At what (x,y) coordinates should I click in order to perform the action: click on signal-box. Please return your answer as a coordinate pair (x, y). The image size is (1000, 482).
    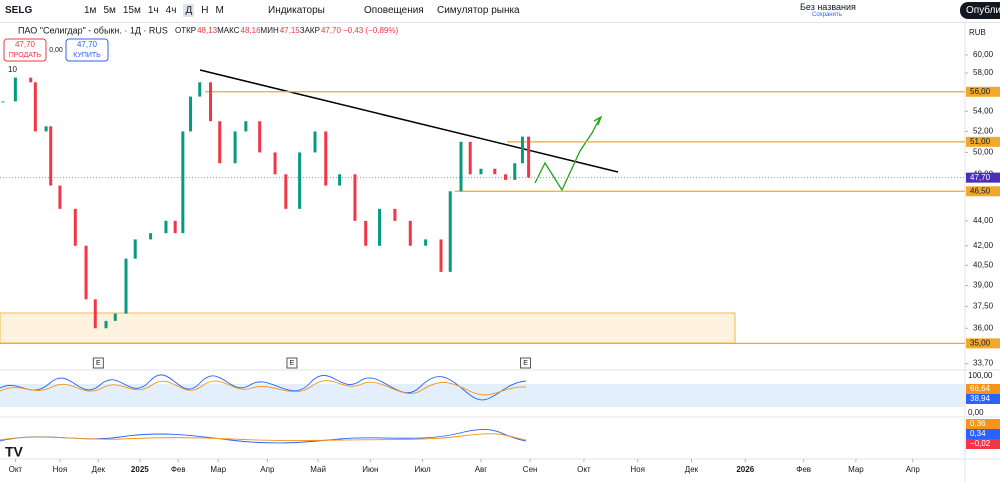
    Looking at the image, I should click on (983, 434).